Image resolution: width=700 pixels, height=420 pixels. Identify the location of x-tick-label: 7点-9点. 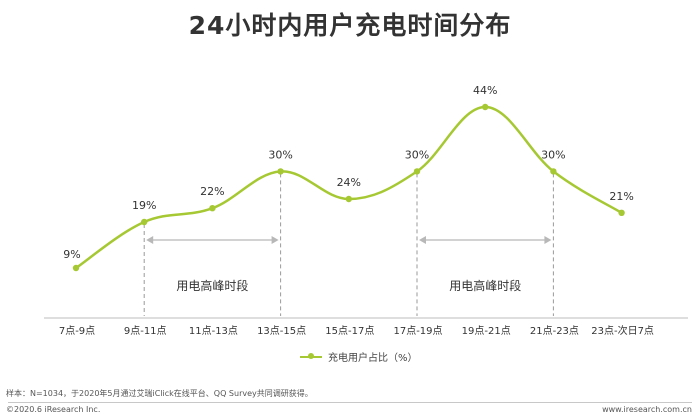
(77, 331).